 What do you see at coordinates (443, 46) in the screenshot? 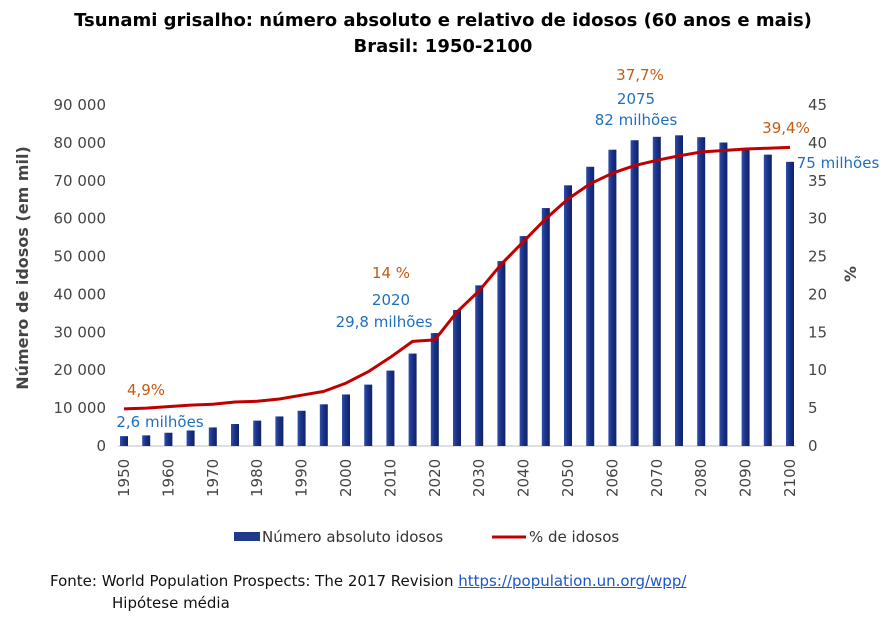
I see `chart-subtitle: Brasil: 1950-2100` at bounding box center [443, 46].